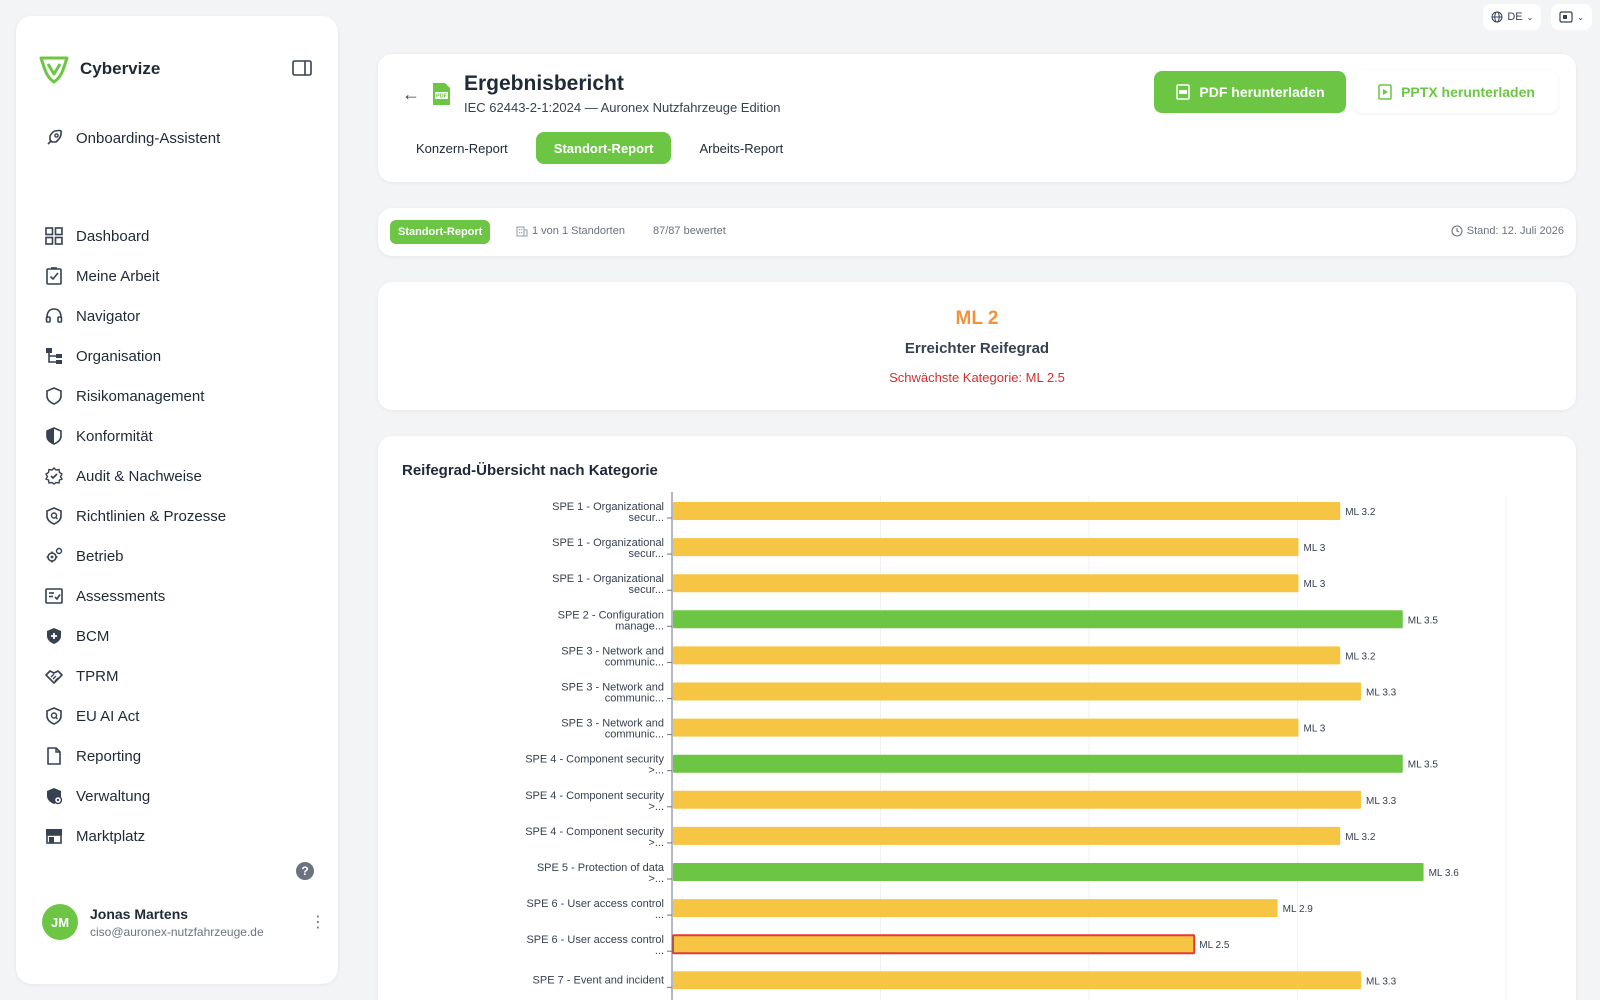 The image size is (1600, 1000). Describe the element at coordinates (54, 137) in the screenshot. I see `rocket-icon` at that location.